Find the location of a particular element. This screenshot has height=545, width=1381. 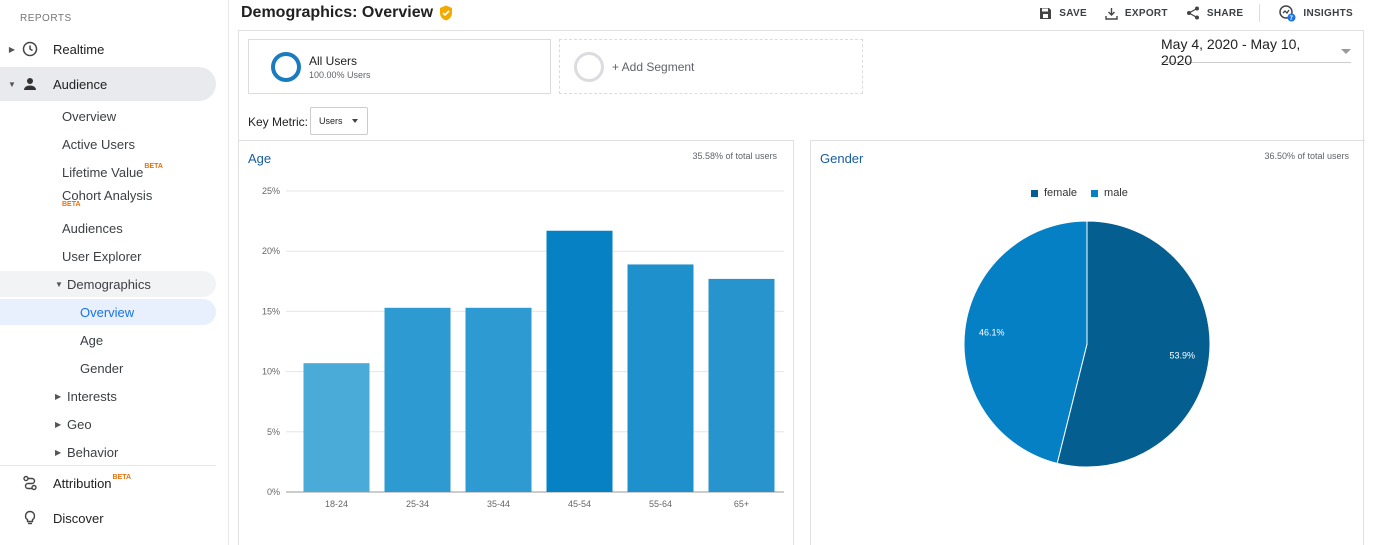

segment-text: All Users 100.00% Users is located at coordinates (340, 67).